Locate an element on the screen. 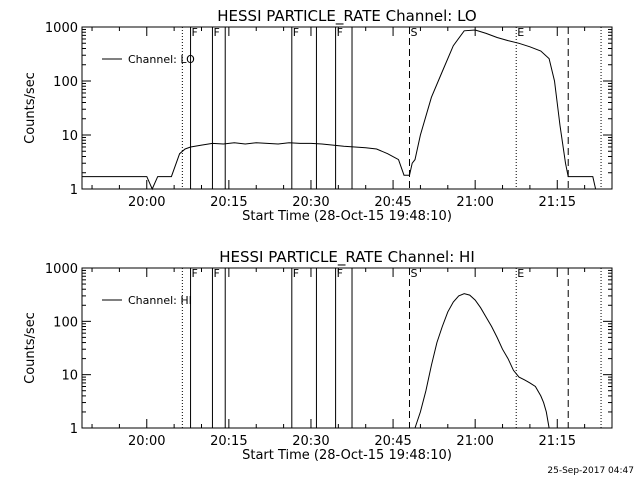 The image size is (640, 480). chart-title: HESSI PARTICLE_RATE Channel: LO is located at coordinates (346, 16).